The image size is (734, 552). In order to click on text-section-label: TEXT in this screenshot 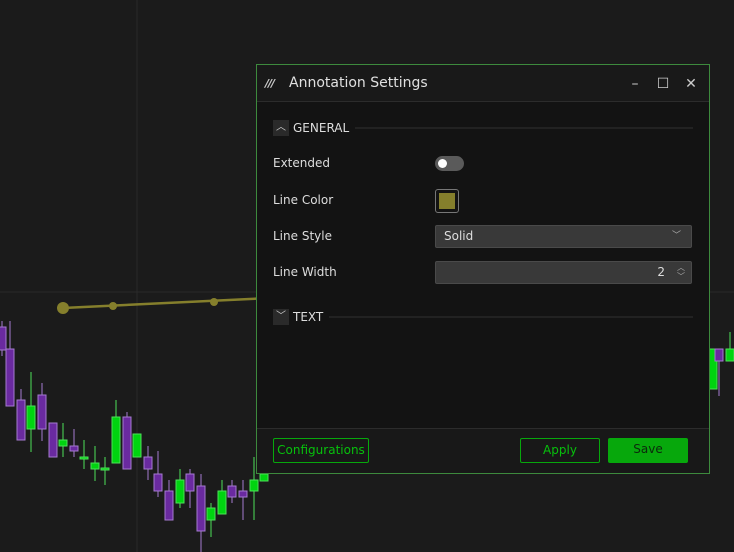, I will do `click(308, 317)`.